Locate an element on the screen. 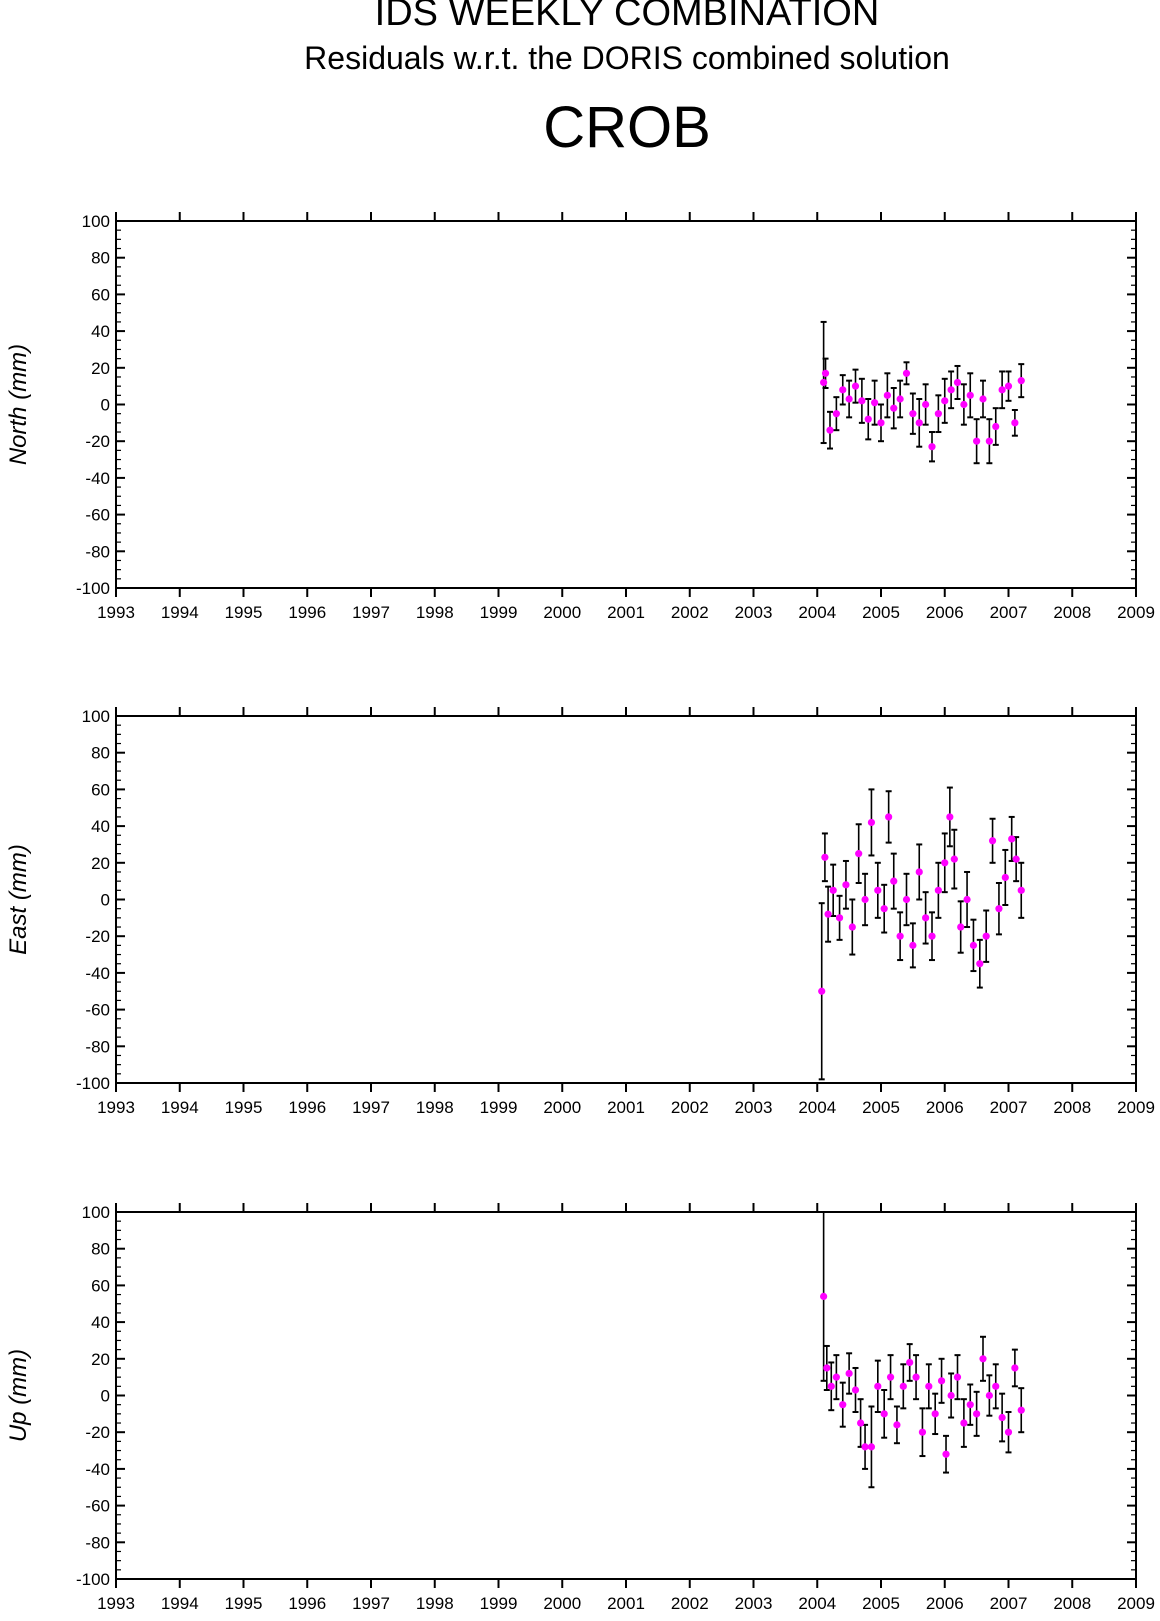 The image size is (1160, 1621). y-tick-label: 80 is located at coordinates (100, 753).